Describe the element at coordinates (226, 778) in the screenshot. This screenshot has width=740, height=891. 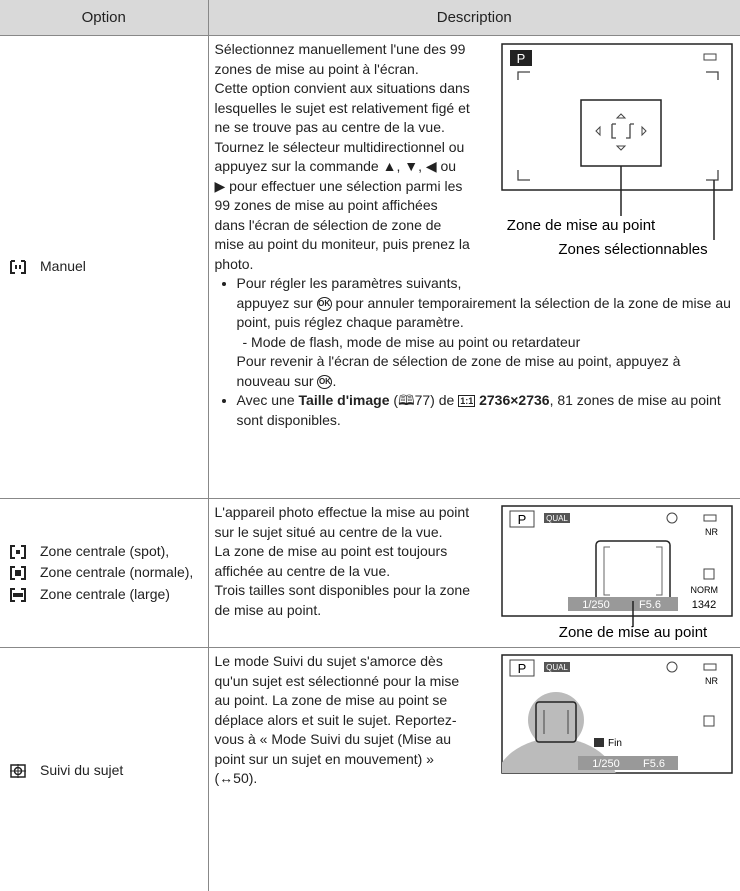
I see `link-icon: ↔` at that location.